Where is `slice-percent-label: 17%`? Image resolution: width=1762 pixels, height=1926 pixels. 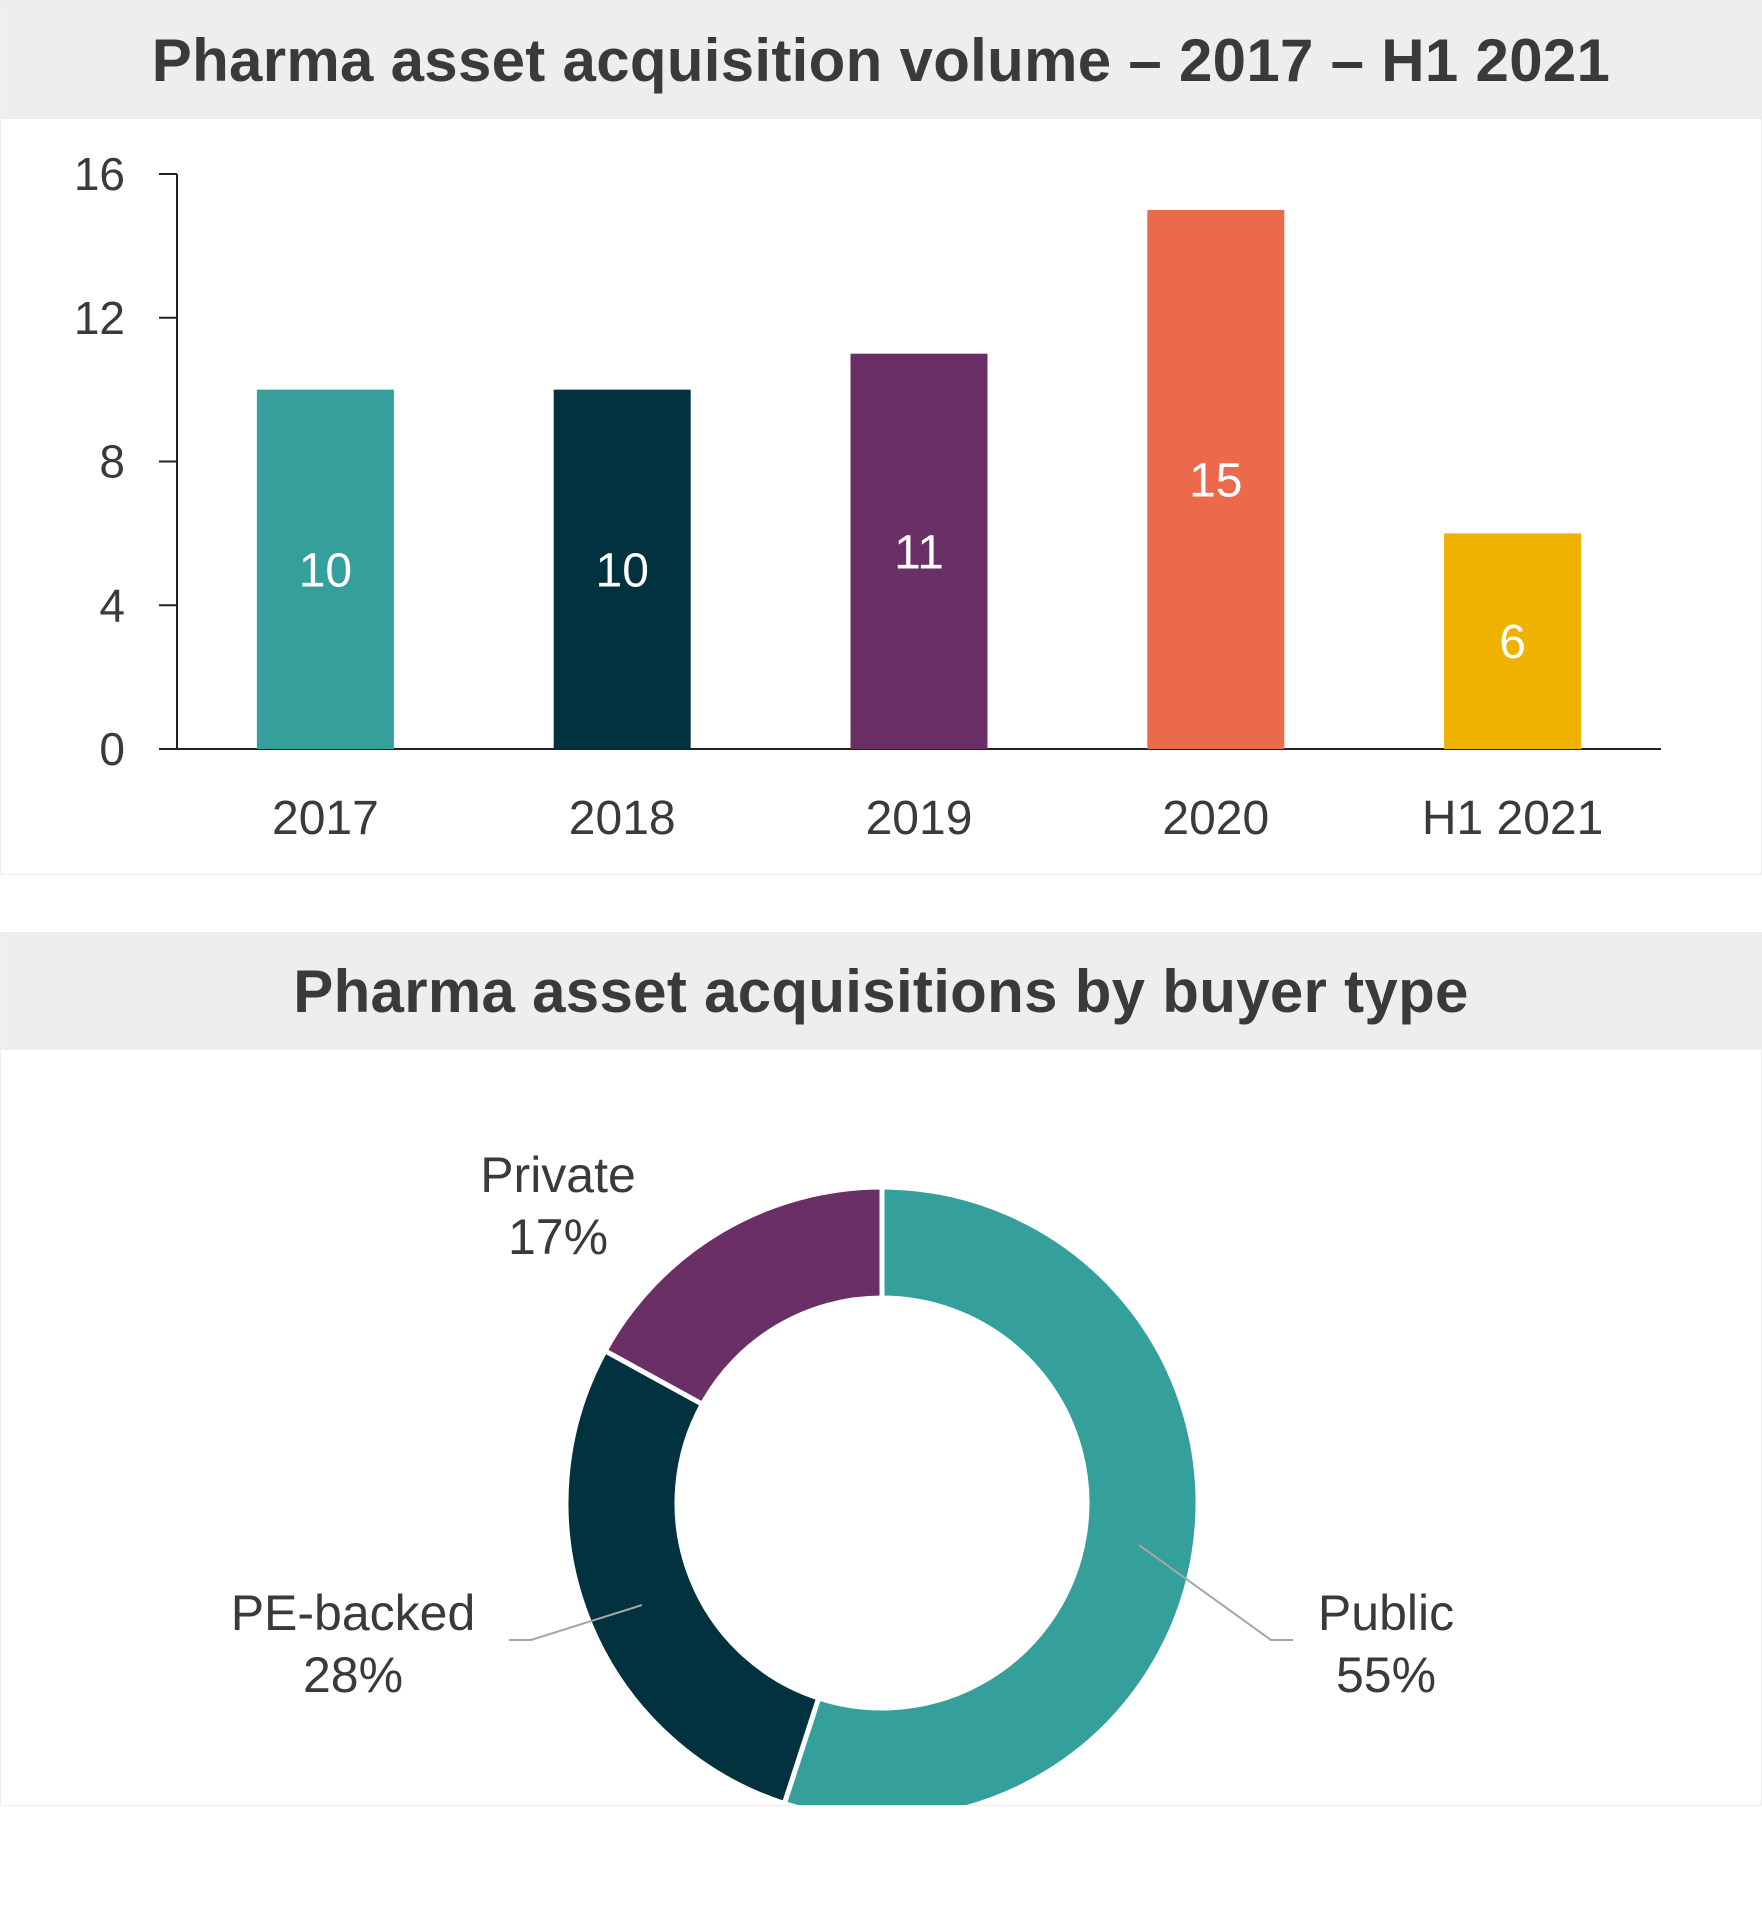
slice-percent-label: 17% is located at coordinates (558, 1237).